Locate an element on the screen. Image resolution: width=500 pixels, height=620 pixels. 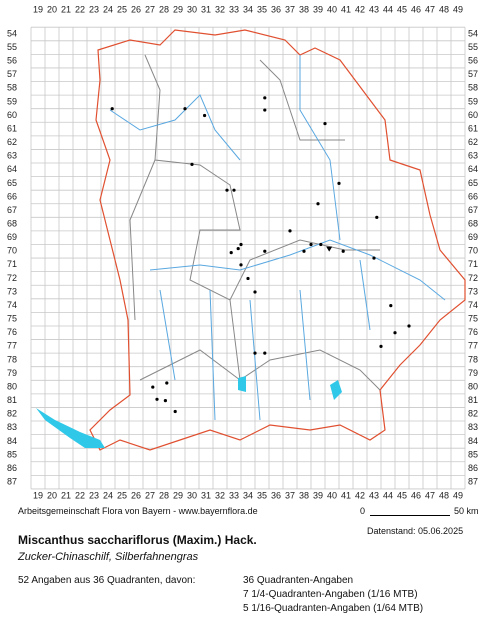
y-label: 70 is located at coordinates (12, 251).